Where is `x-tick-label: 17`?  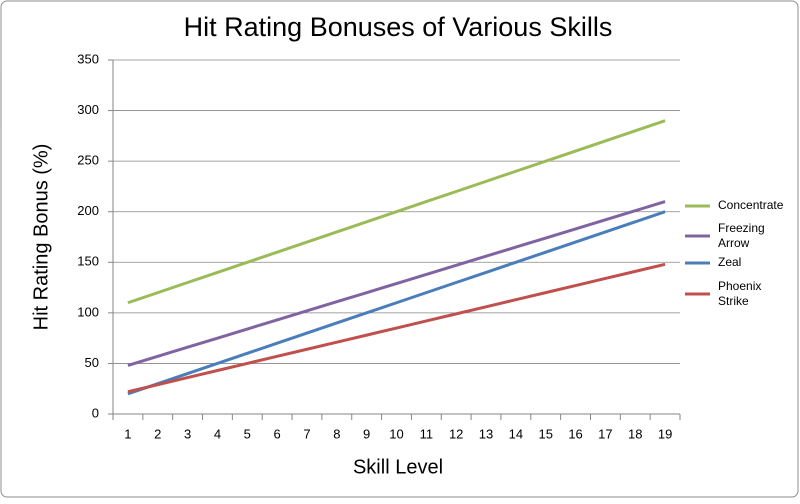 x-tick-label: 17 is located at coordinates (605, 433).